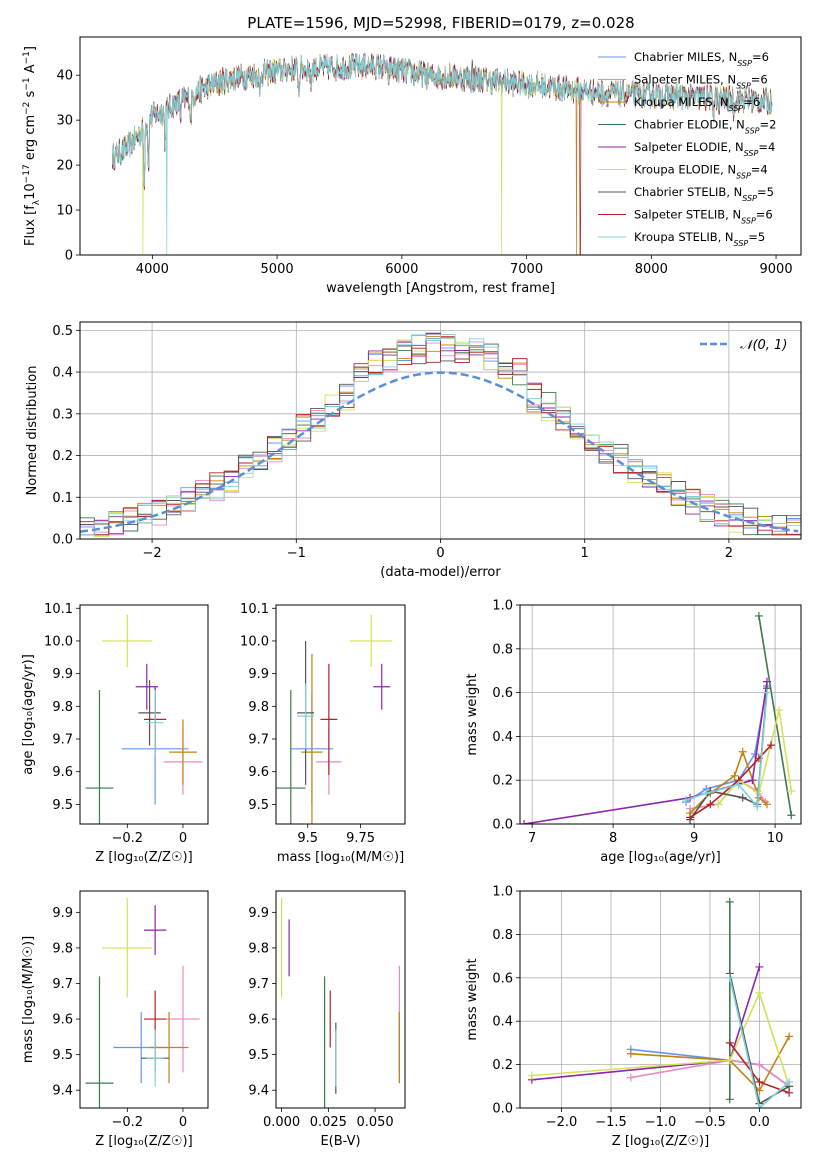 This screenshot has width=819, height=1170. I want to click on x-axis-label: age [log₁₀(age/yr)], so click(660, 857).